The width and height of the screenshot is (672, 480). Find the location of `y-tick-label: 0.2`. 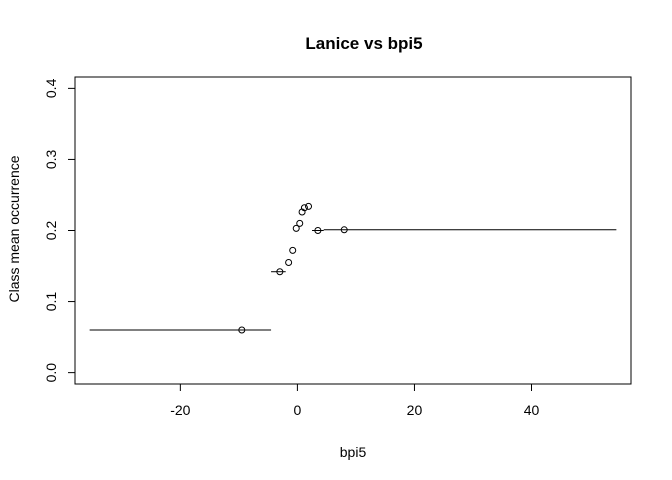

y-tick-label: 0.2 is located at coordinates (51, 231).